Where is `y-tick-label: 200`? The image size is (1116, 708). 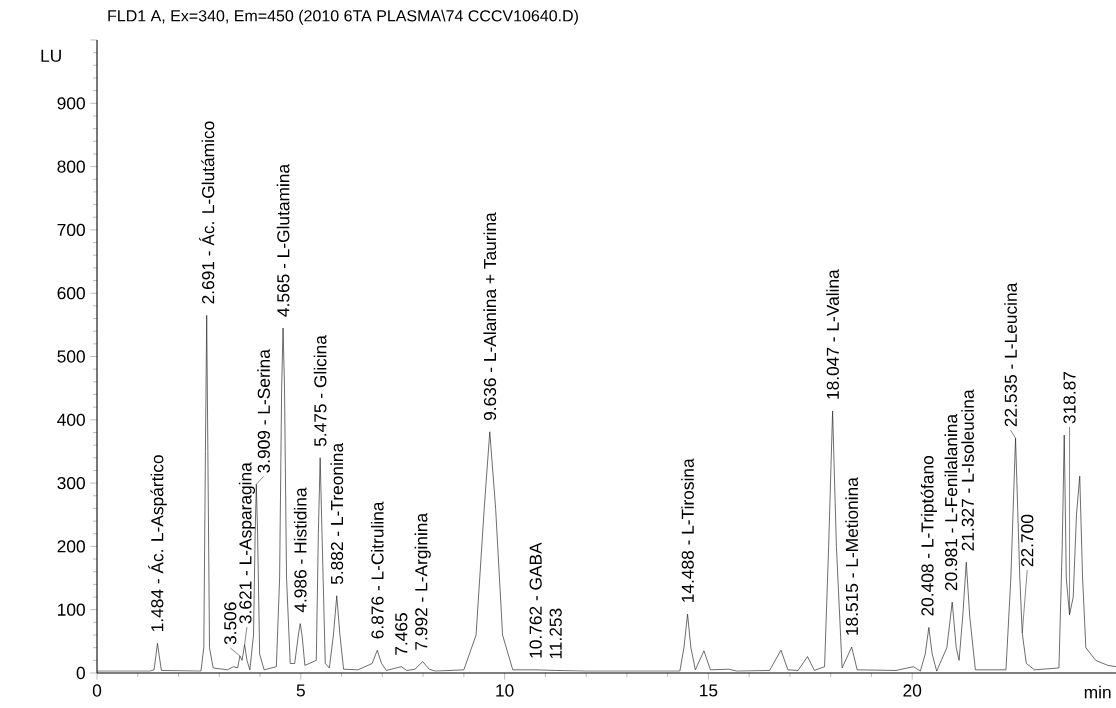
y-tick-label: 200 is located at coordinates (71, 546).